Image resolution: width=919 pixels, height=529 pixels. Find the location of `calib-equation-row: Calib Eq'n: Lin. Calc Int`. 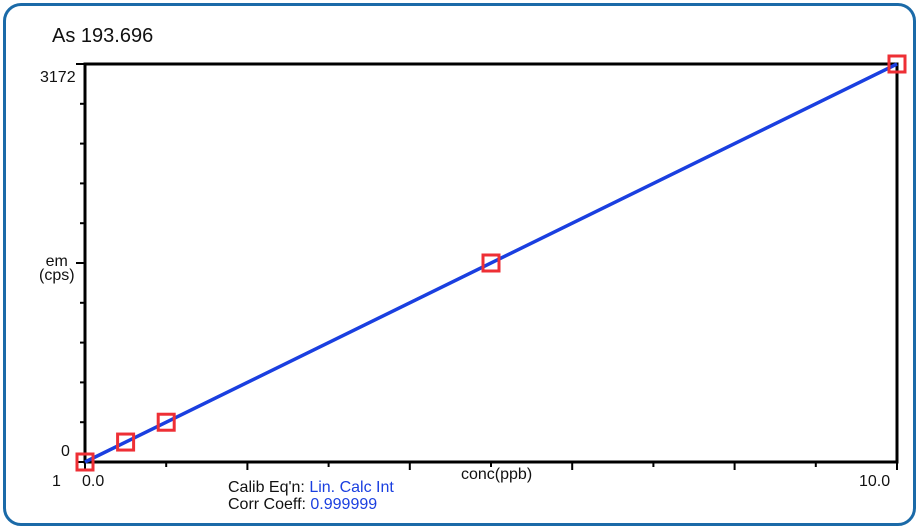

calib-equation-row: Calib Eq'n: Lin. Calc Int is located at coordinates (311, 487).